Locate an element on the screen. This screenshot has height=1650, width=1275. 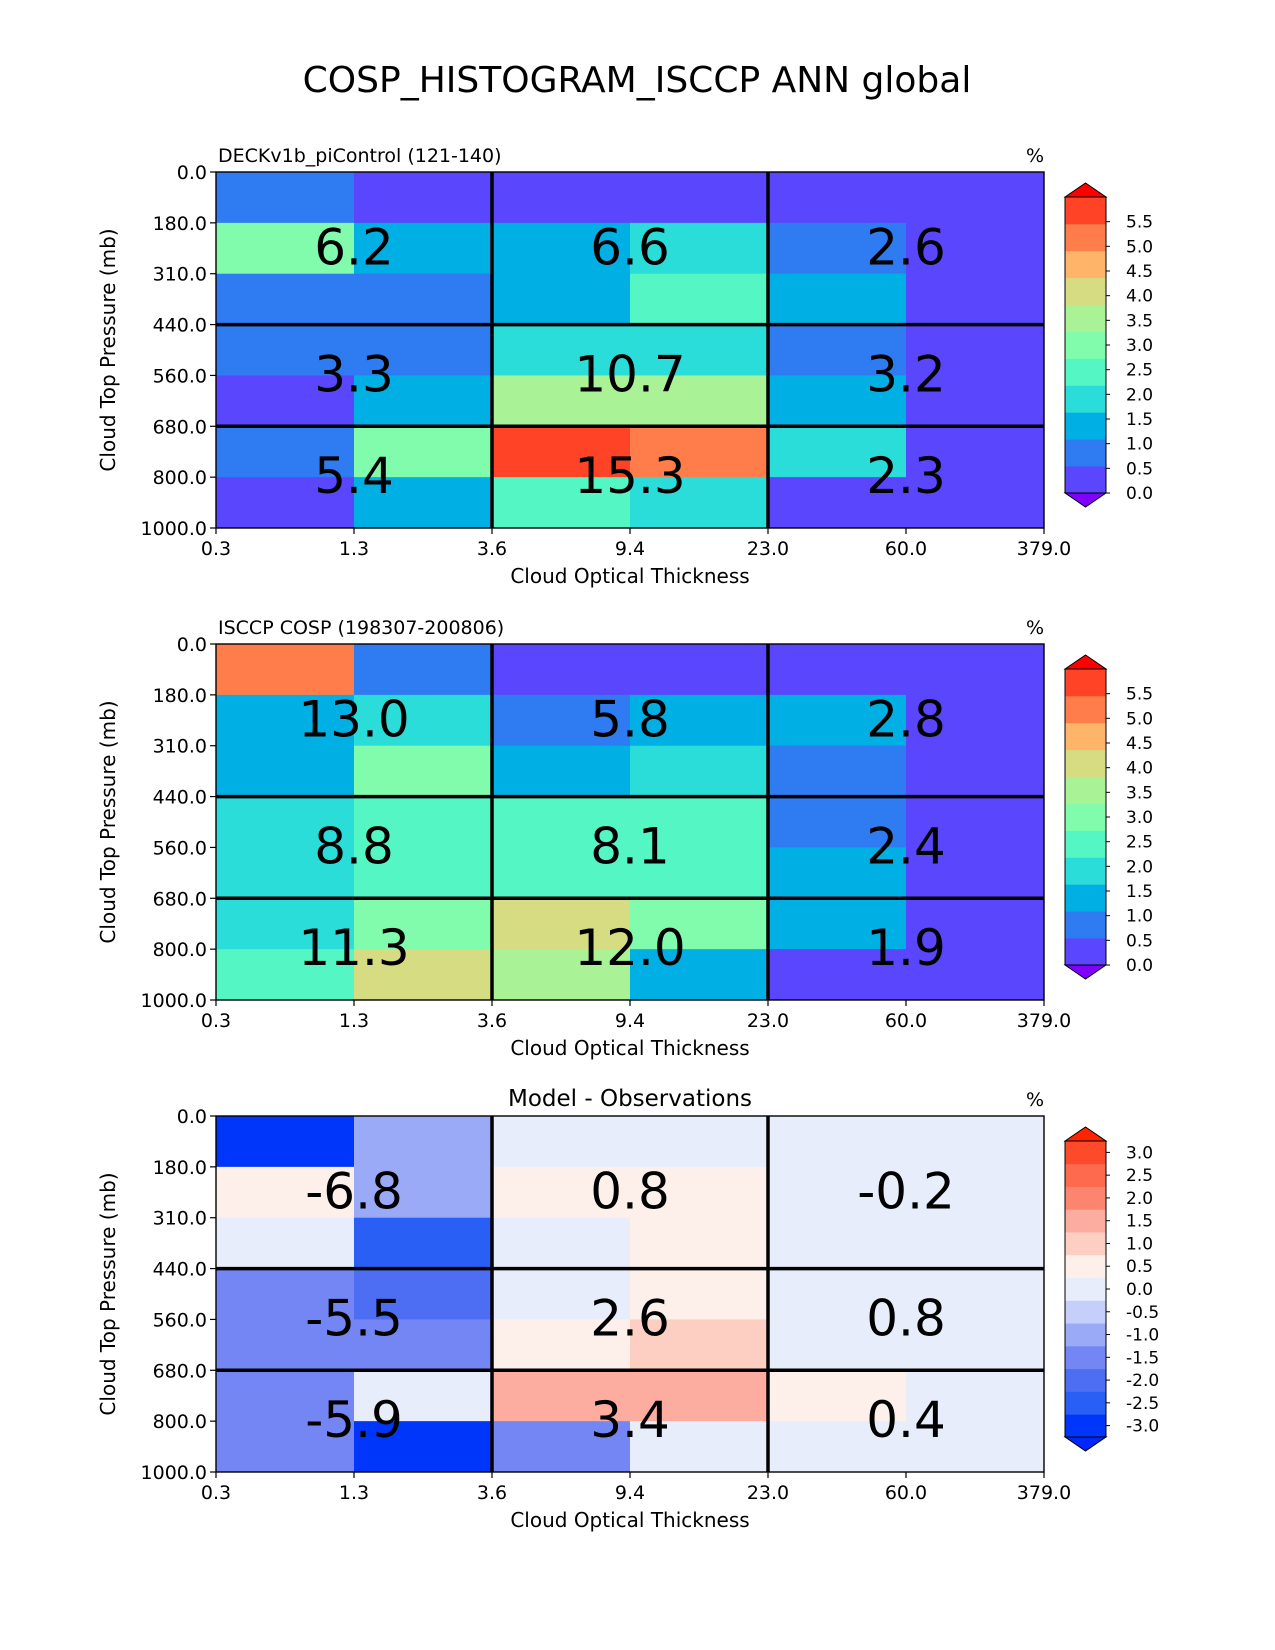
y-tick-label: 1000.0 is located at coordinates (174, 1473).